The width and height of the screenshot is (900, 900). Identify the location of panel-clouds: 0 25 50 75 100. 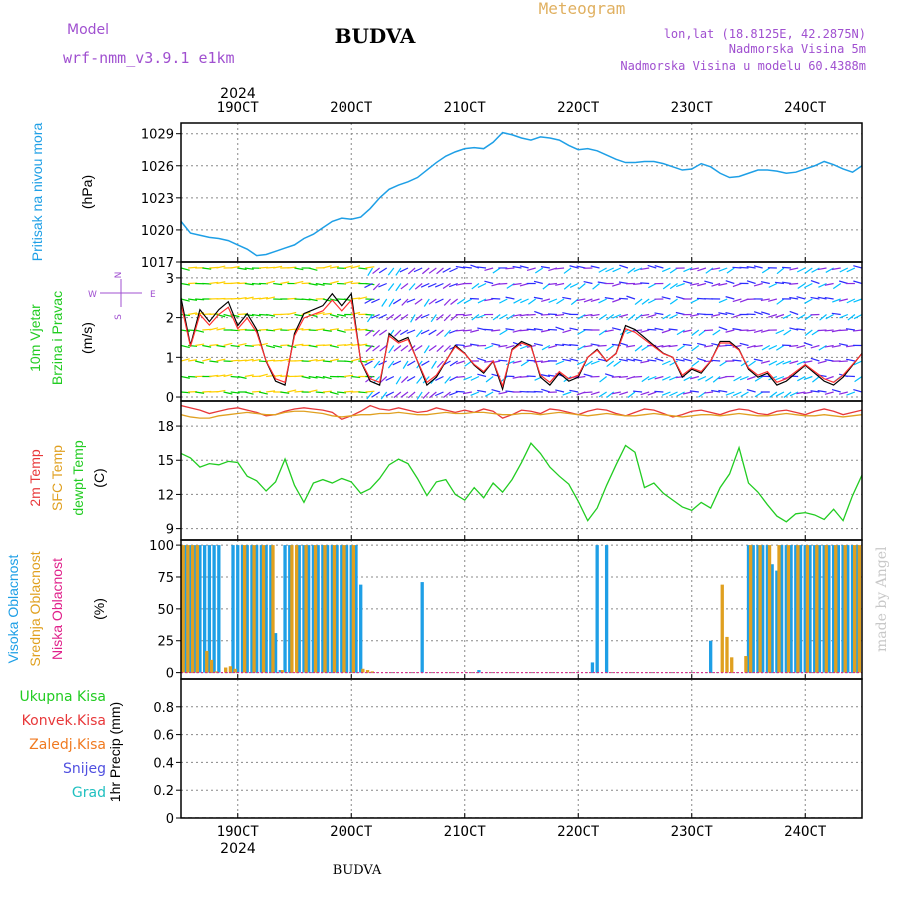
(506, 610).